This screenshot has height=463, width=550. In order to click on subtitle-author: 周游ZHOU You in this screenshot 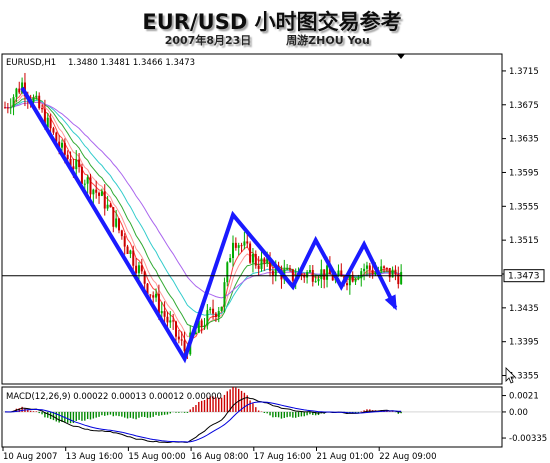, I will do `click(328, 40)`.